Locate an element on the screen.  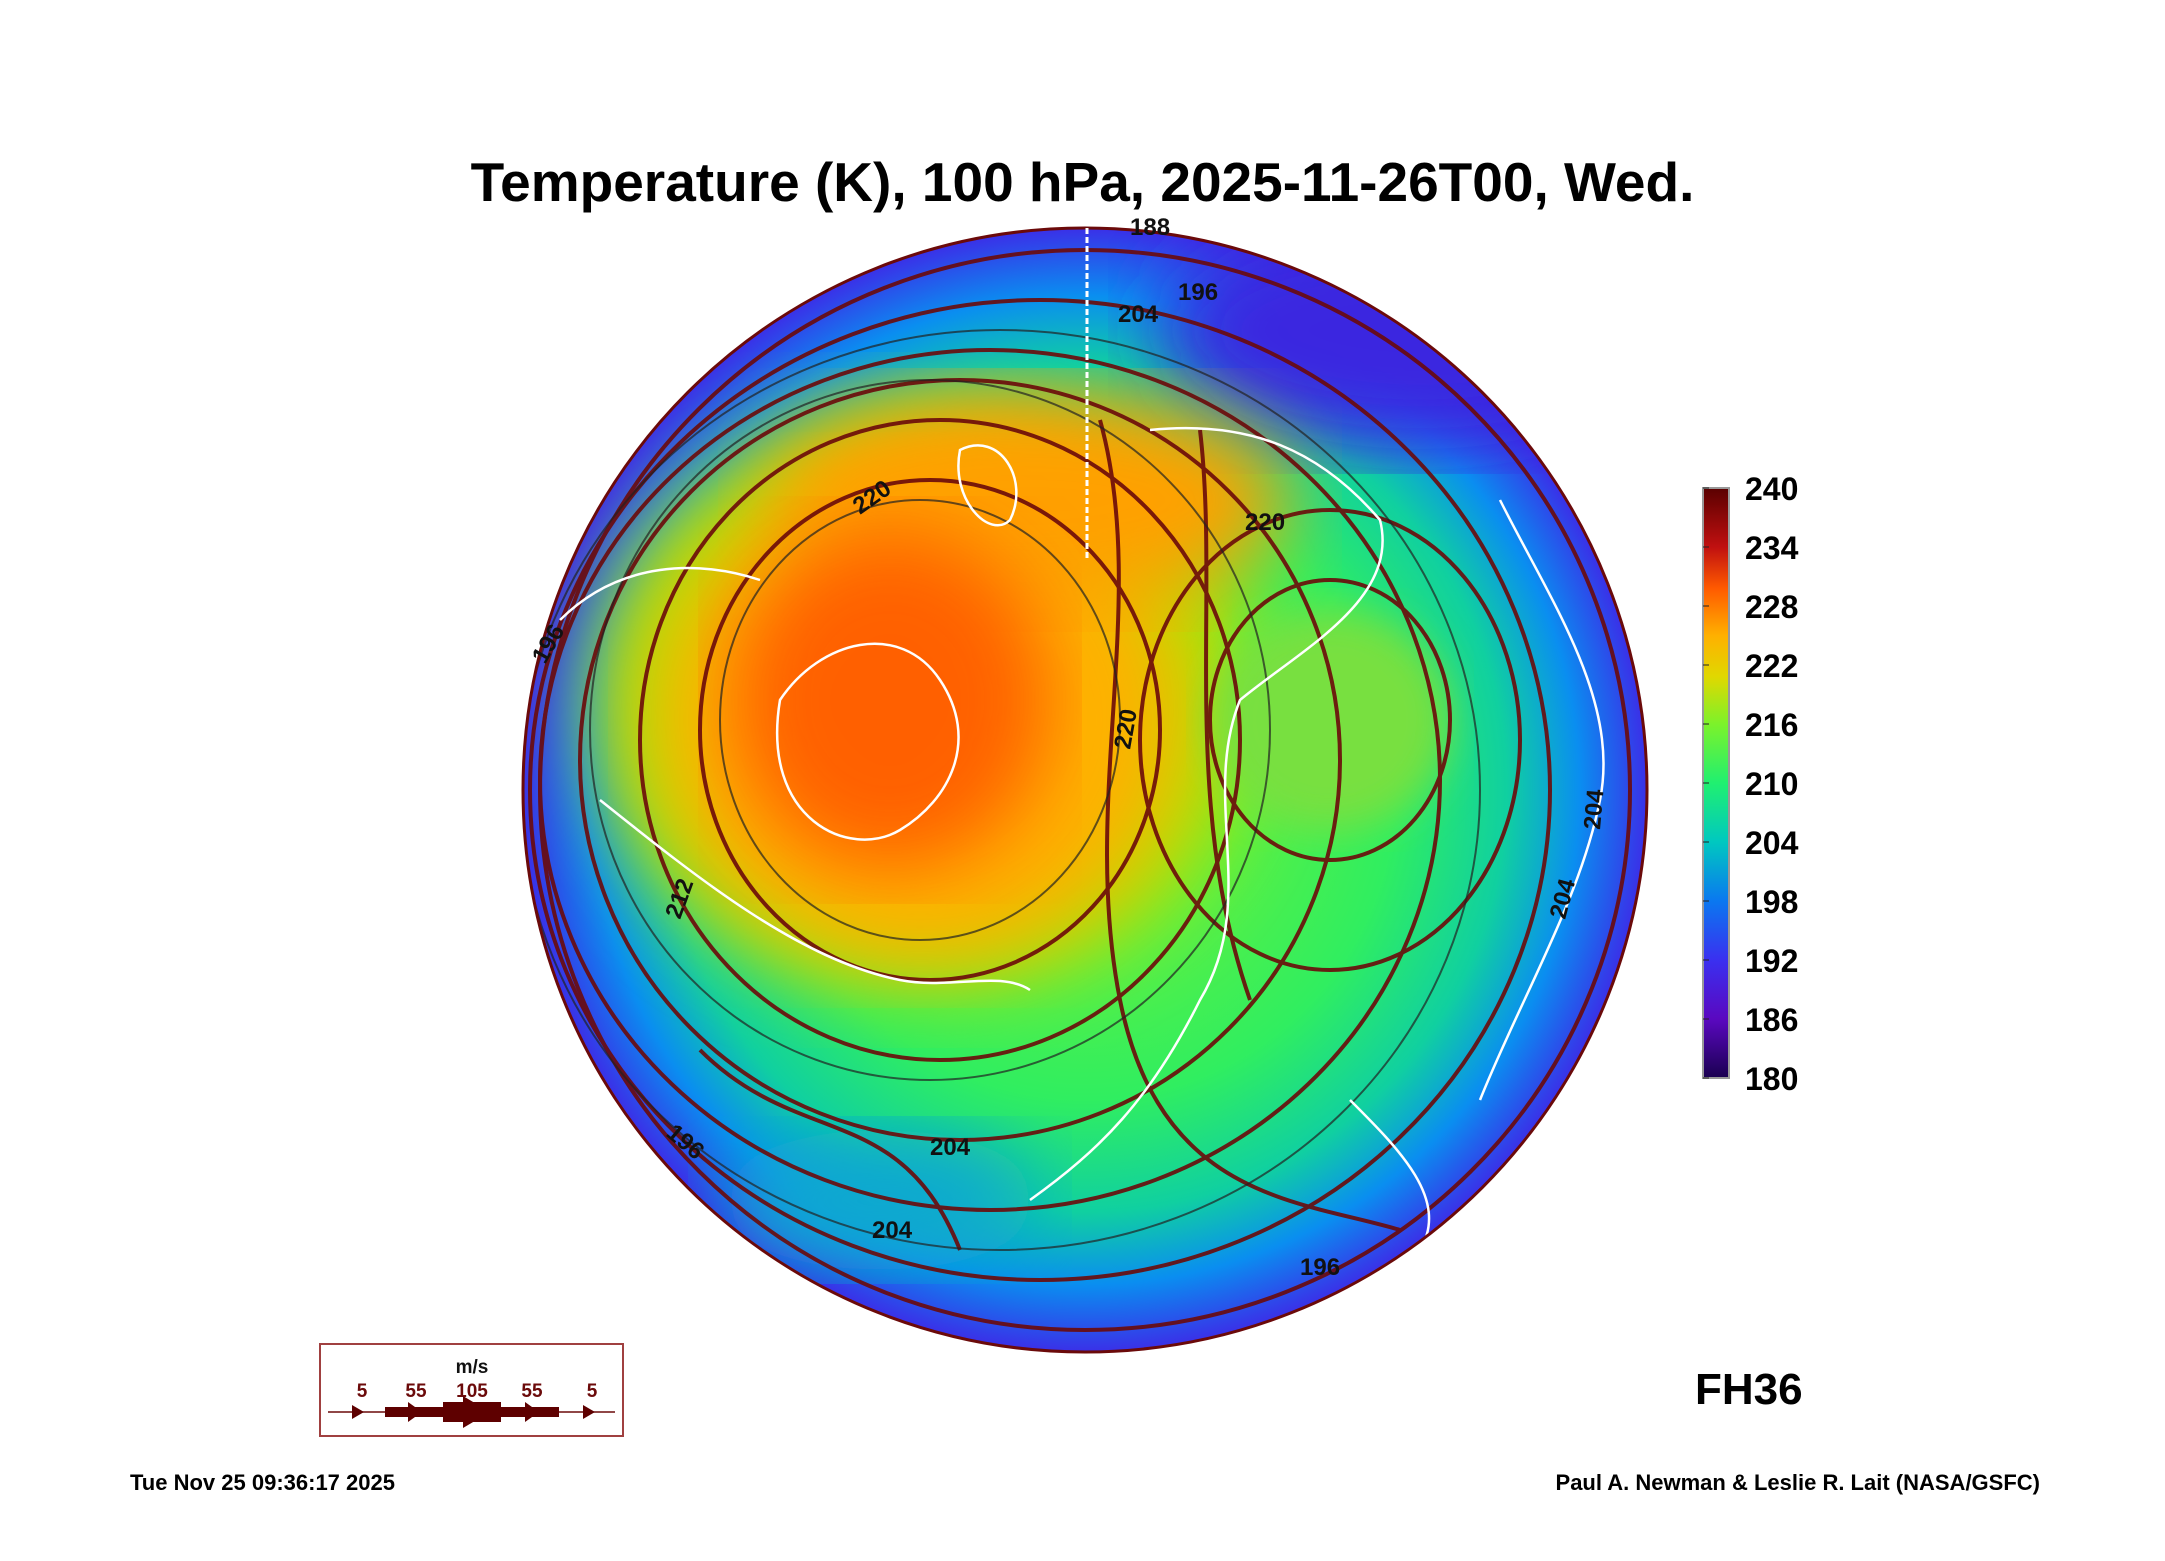
wind-speed-legend: m/s 5 55 105 55 5 is located at coordinates (471, 1390).